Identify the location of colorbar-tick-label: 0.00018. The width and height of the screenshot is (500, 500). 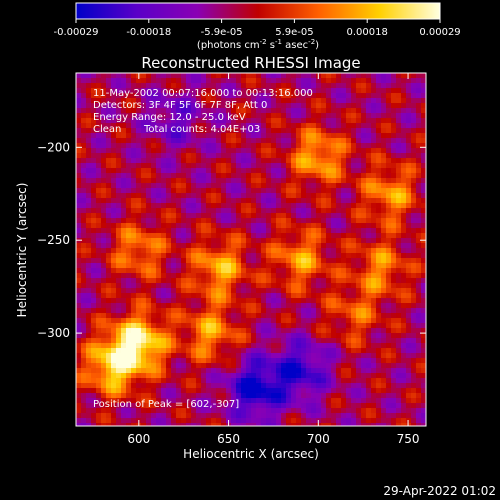
(367, 32).